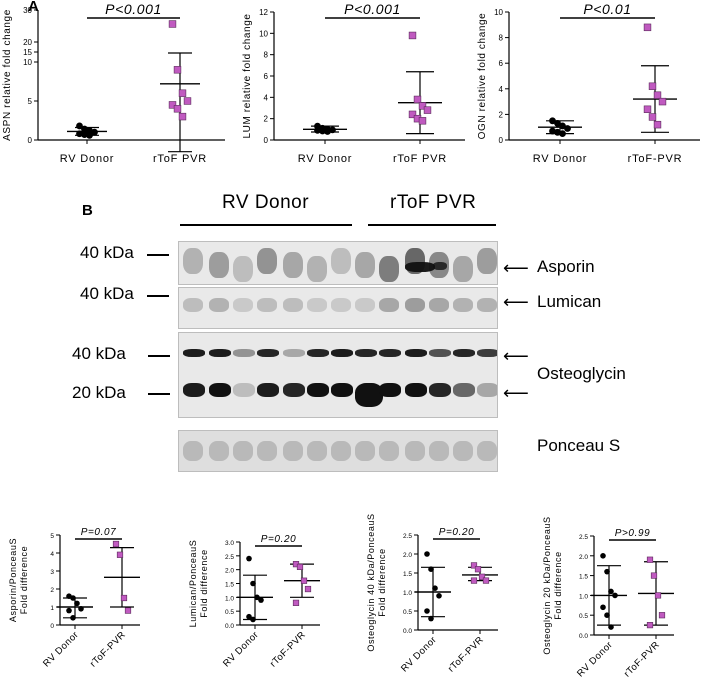 This screenshot has height=698, width=709. Describe the element at coordinates (266, 202) in the screenshot. I see `blot-group-rv-donor: RV Donor` at that location.